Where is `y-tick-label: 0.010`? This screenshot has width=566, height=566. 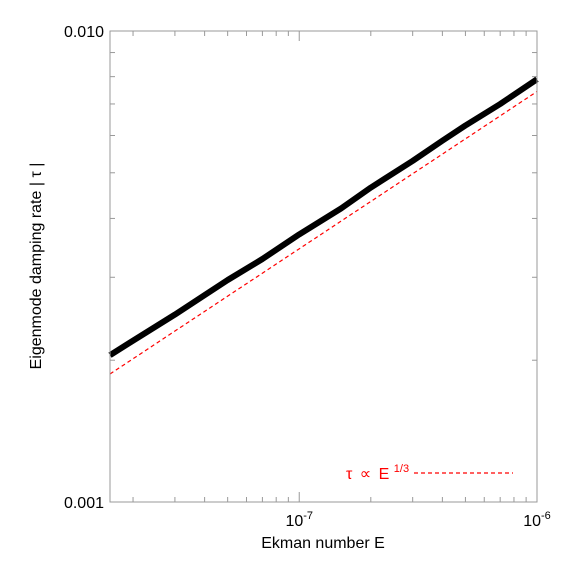 y-tick-label: 0.010 is located at coordinates (84, 32).